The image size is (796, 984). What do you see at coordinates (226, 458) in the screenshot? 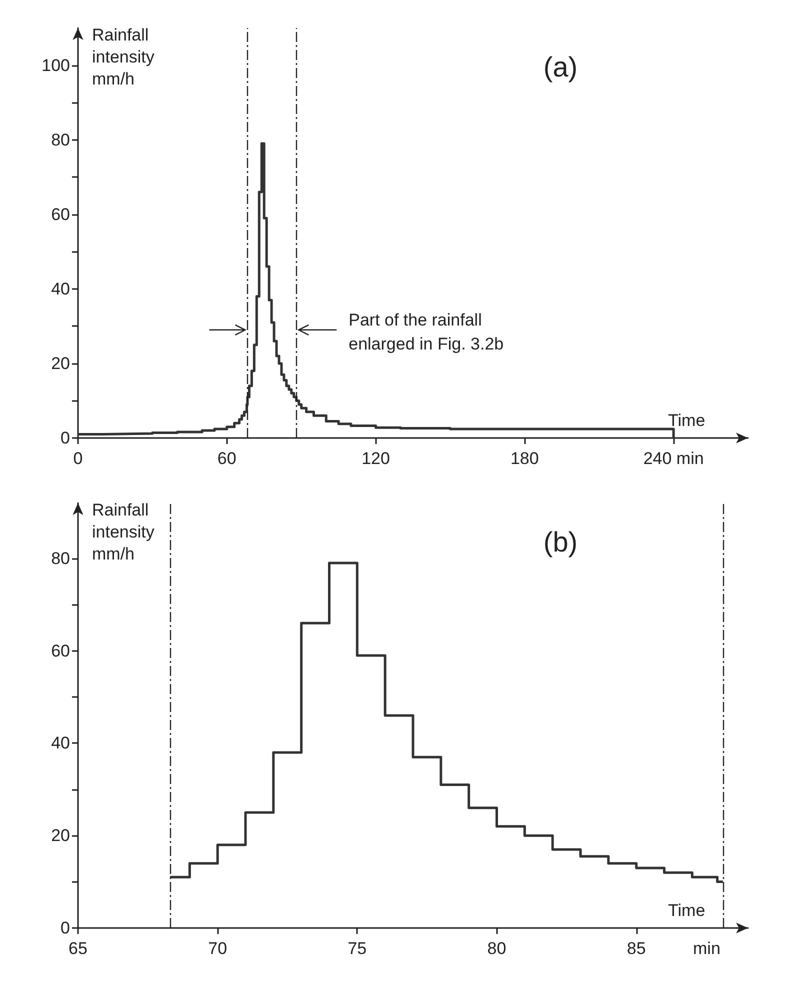
I see `x-tick-label: 60` at bounding box center [226, 458].